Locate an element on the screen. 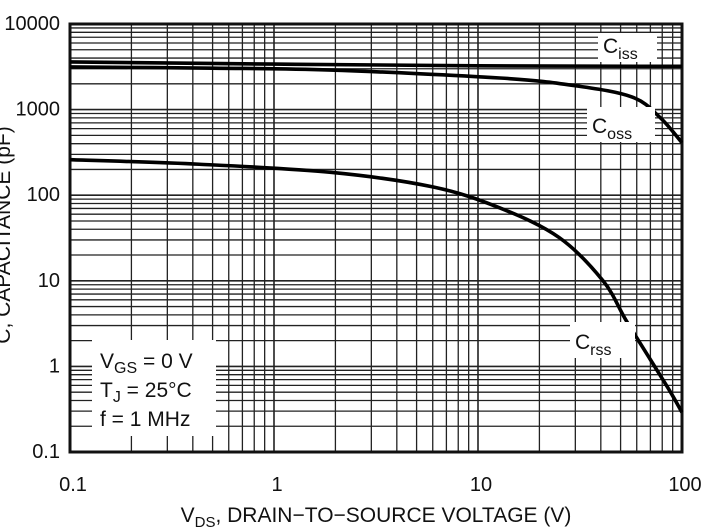 Image resolution: width=708 pixels, height=532 pixels. series-line-ciss is located at coordinates (376, 64).